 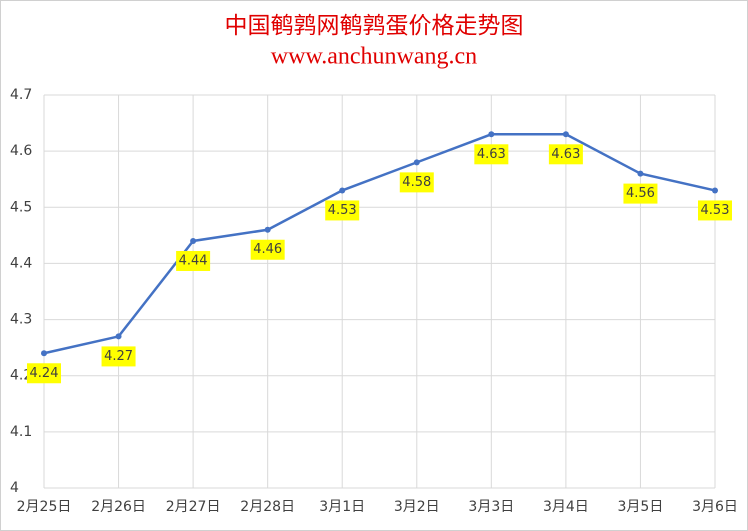 I want to click on y-tick-label: 4.4, so click(x=21, y=263).